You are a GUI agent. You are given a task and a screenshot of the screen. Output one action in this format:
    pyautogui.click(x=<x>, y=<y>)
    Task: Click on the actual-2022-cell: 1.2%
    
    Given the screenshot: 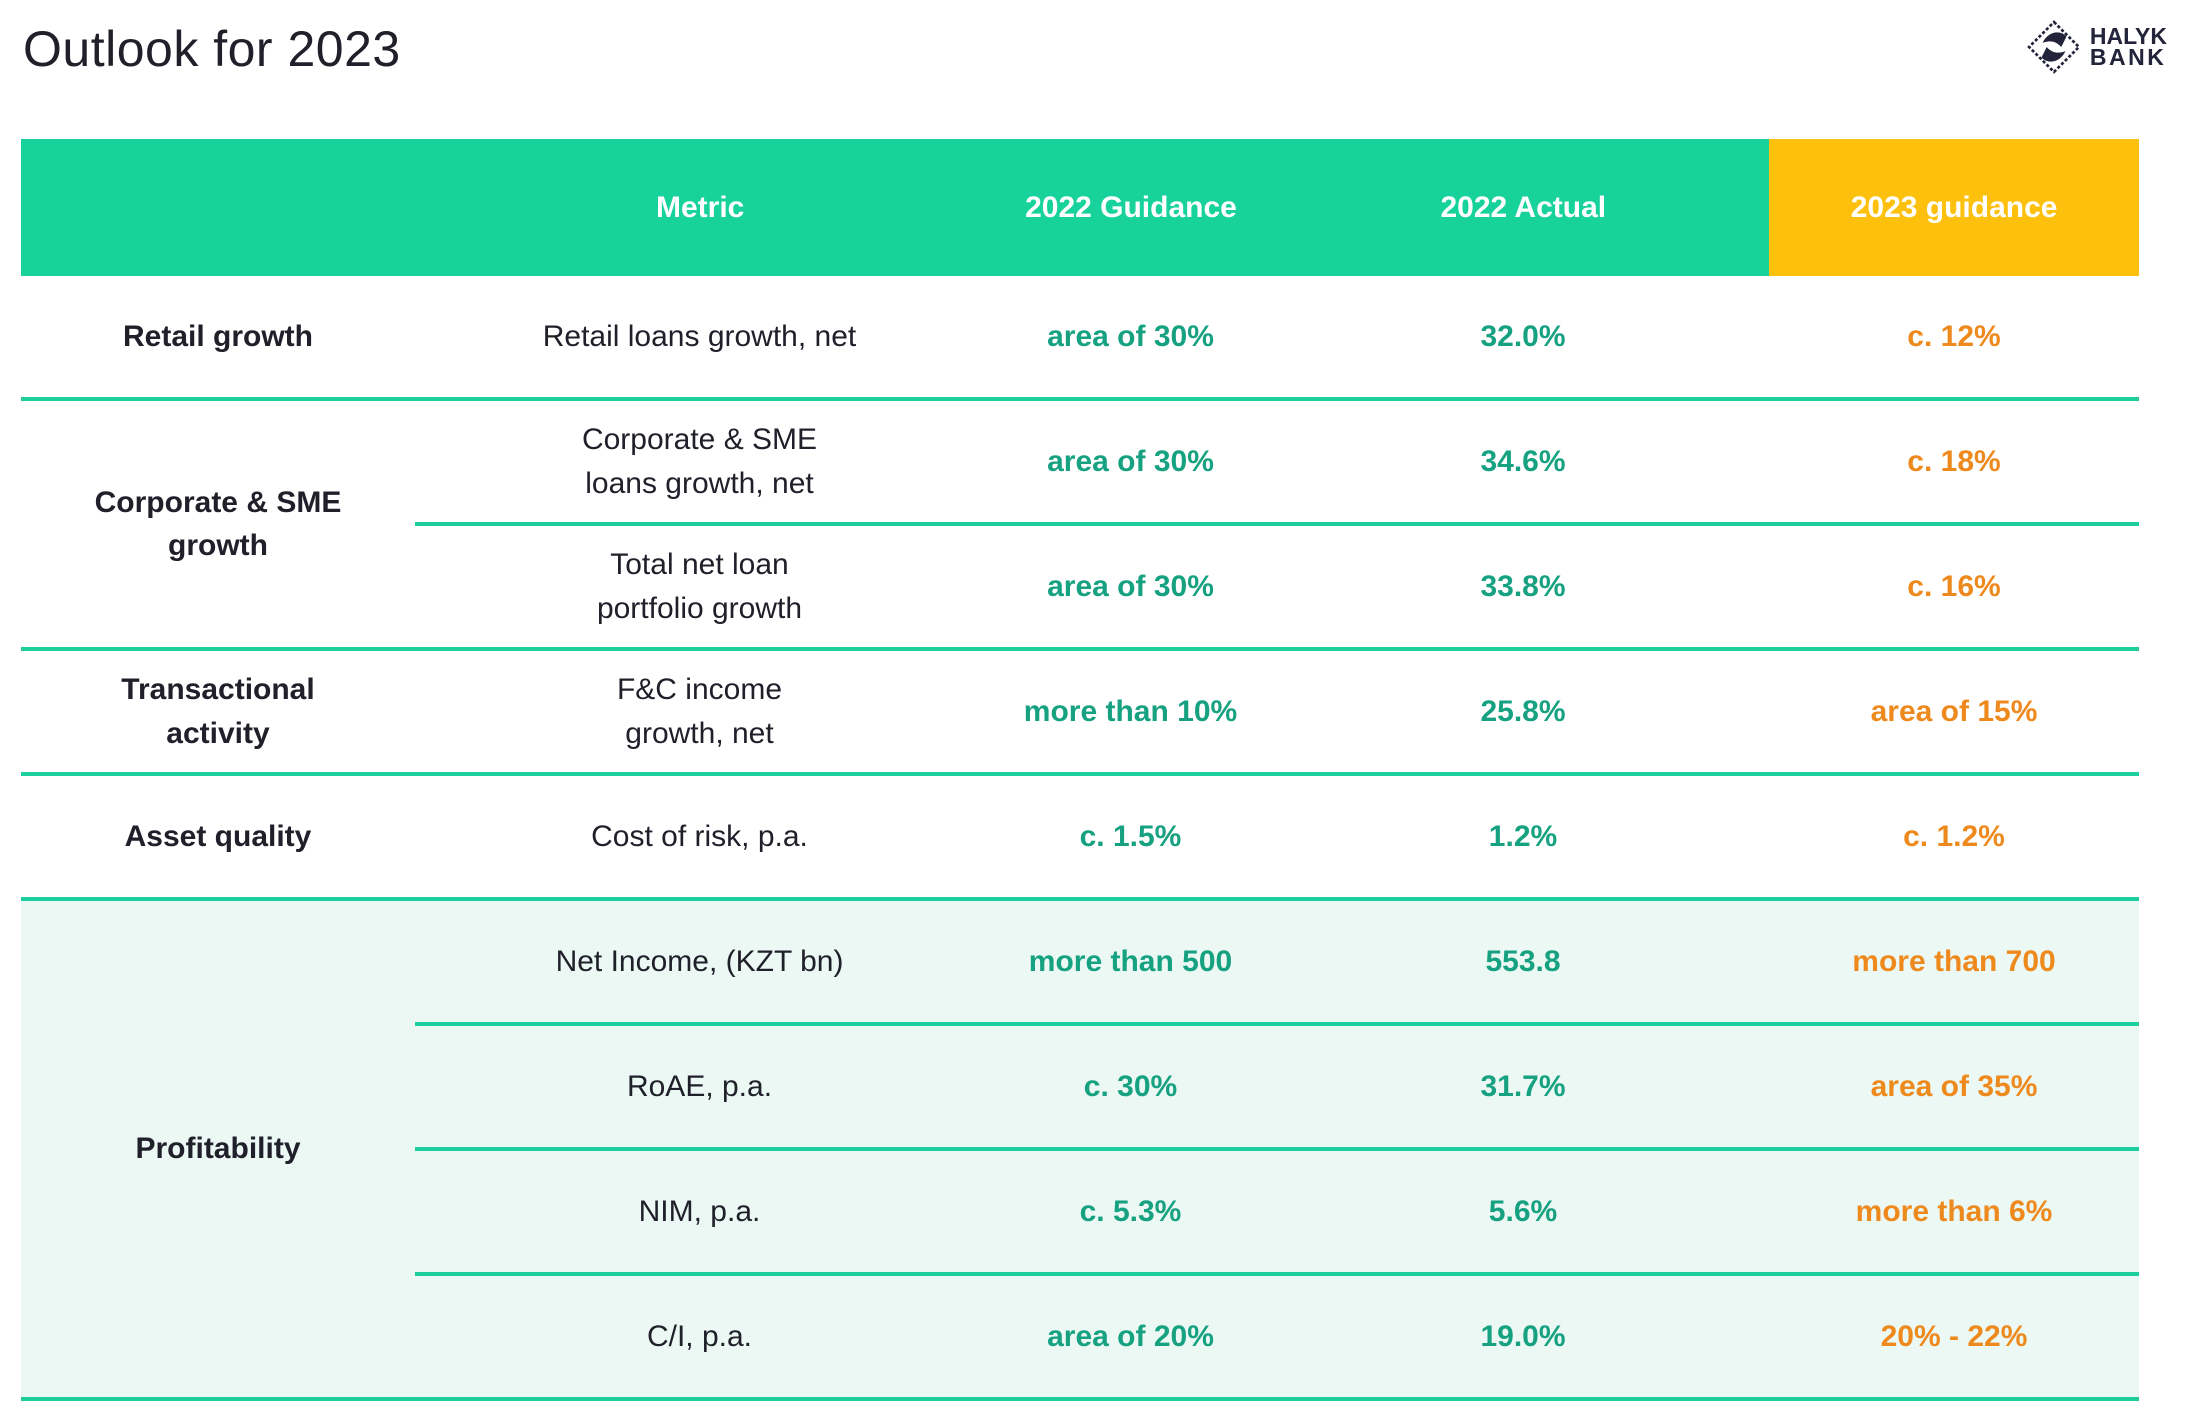 What is the action you would take?
    pyautogui.click(x=1523, y=836)
    